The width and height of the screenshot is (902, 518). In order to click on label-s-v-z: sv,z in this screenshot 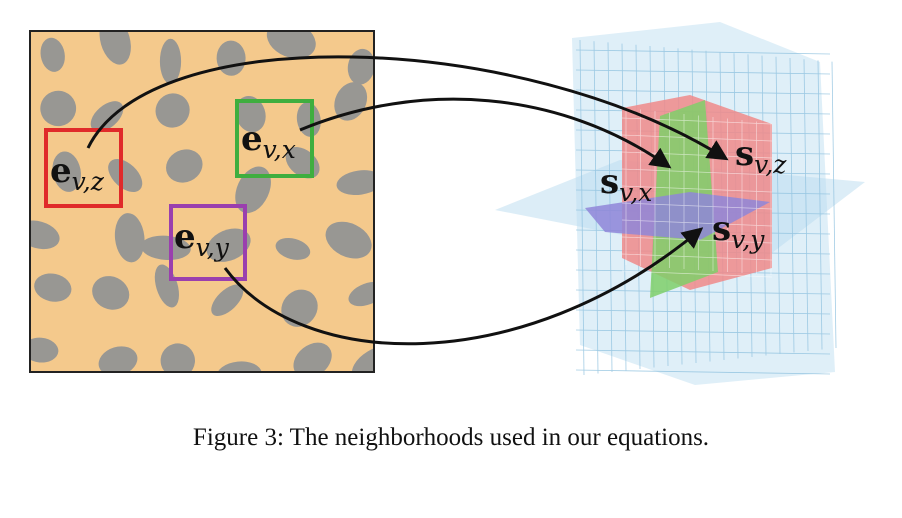, I will do `click(761, 156)`.